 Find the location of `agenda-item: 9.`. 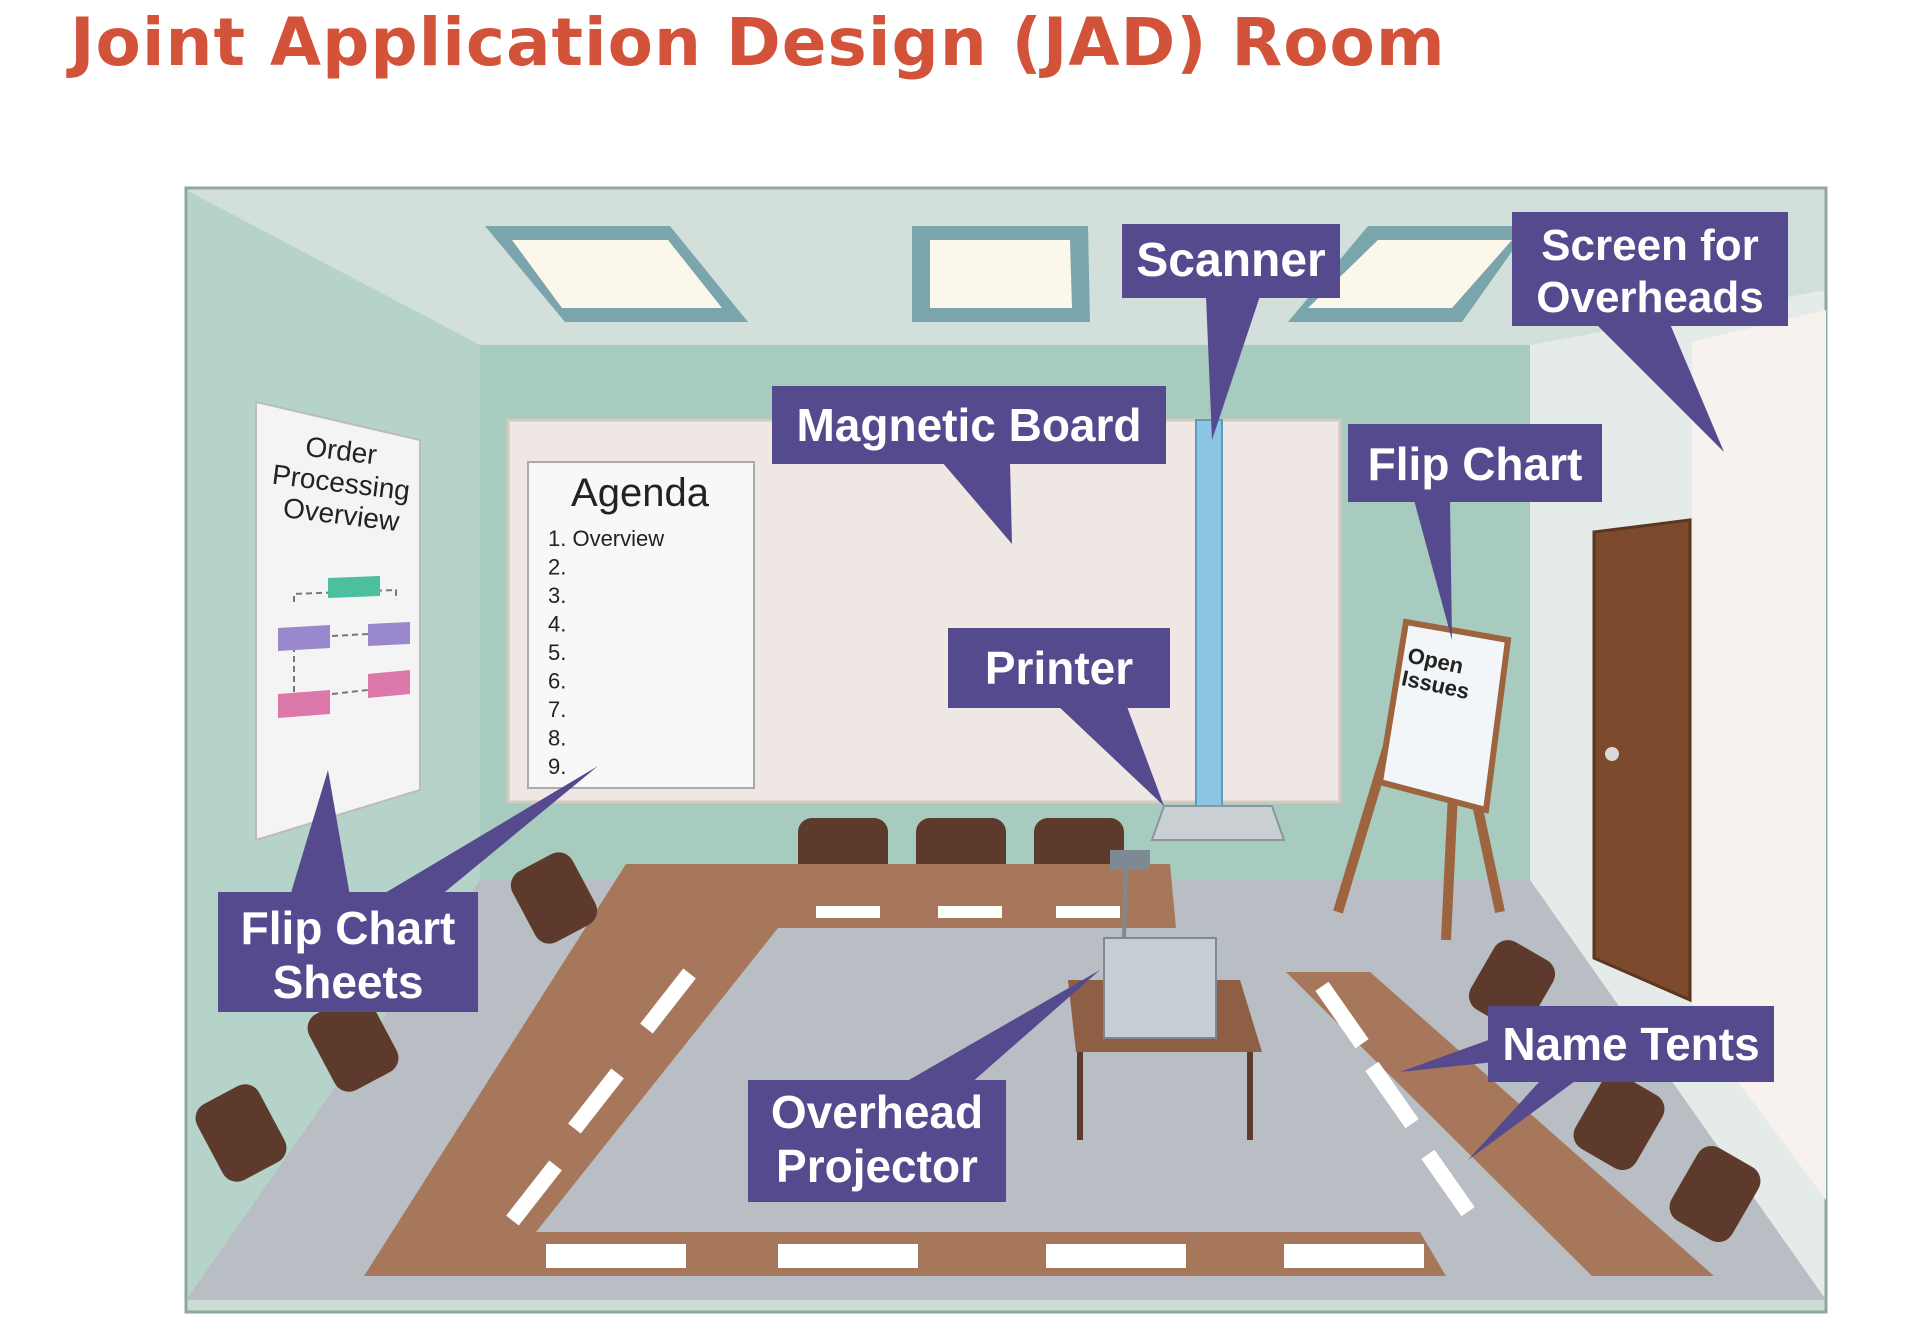

agenda-item: 9. is located at coordinates (557, 766).